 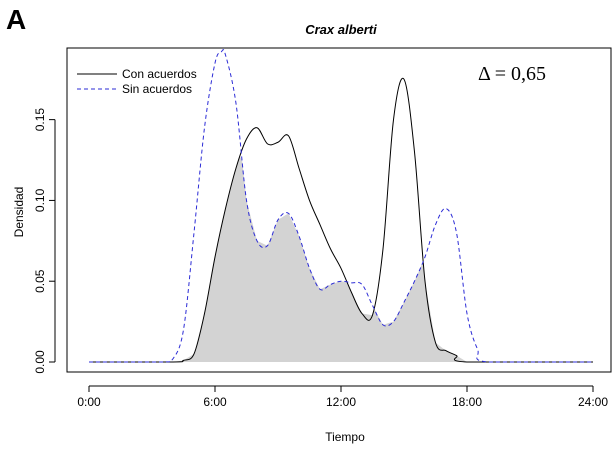 What do you see at coordinates (159, 74) in the screenshot?
I see `legend-label-con-acuerdos: Con acuerdos` at bounding box center [159, 74].